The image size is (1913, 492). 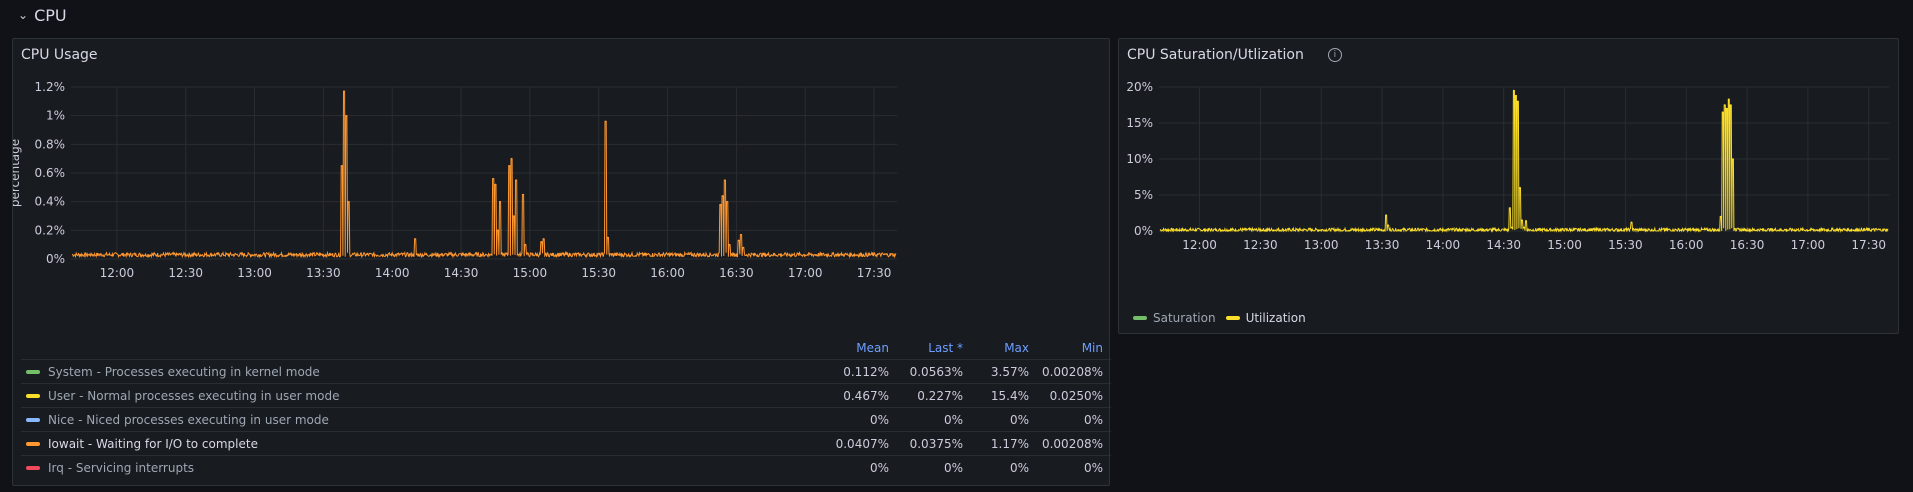 What do you see at coordinates (323, 273) in the screenshot?
I see `x-tick-label: 13:30` at bounding box center [323, 273].